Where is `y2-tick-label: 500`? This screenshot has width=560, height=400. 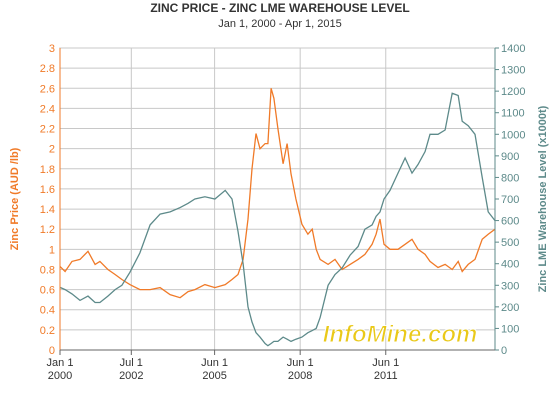 y2-tick-label: 500 is located at coordinates (510, 243).